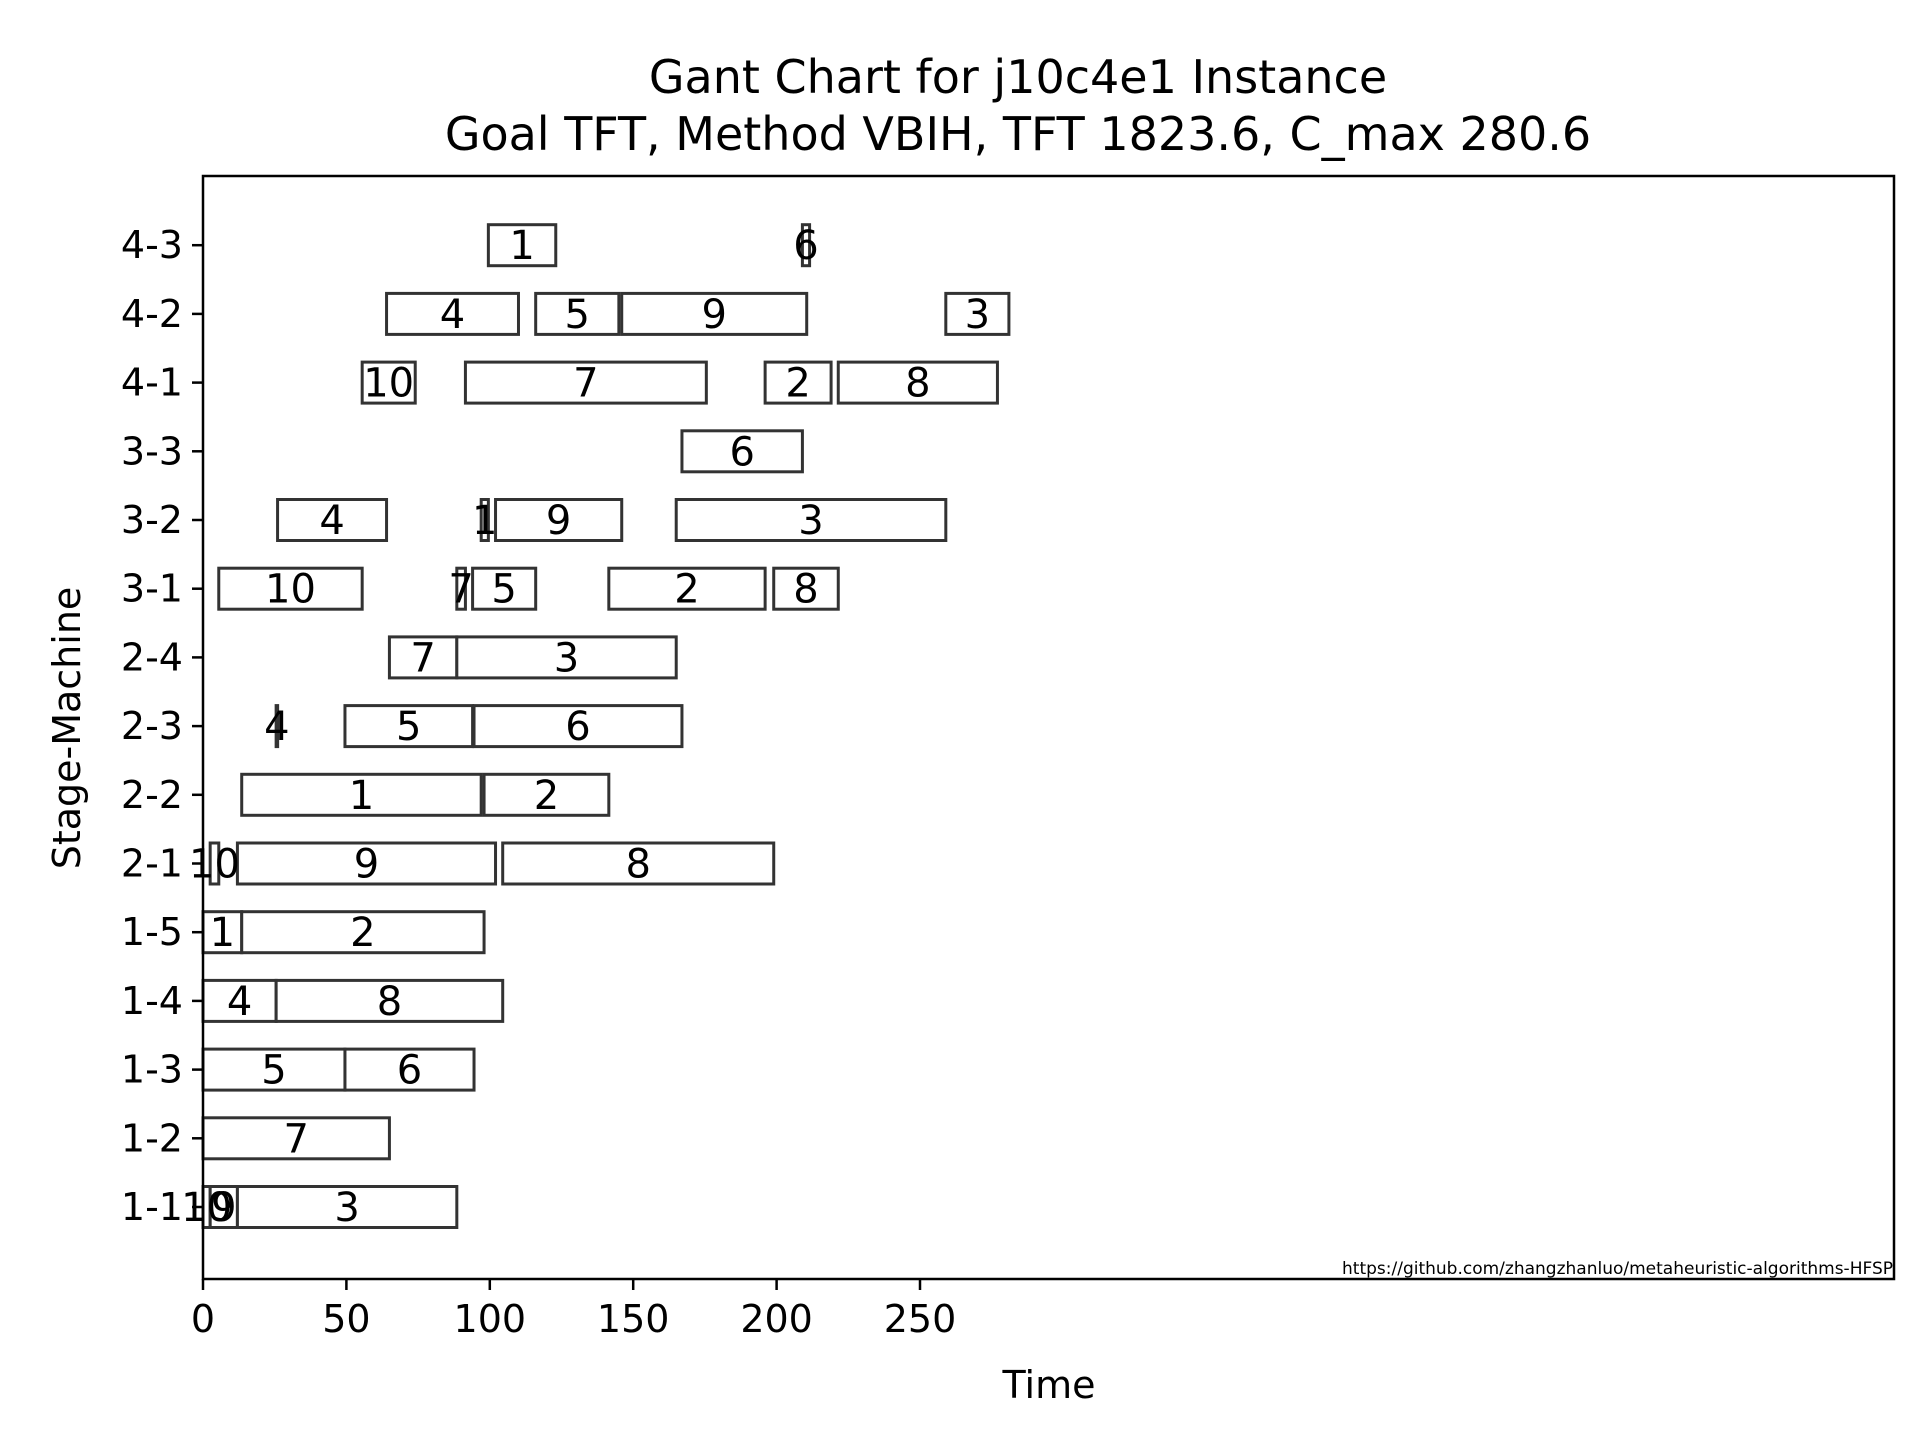  I want to click on y-tick-label: 2-3, so click(152, 726).